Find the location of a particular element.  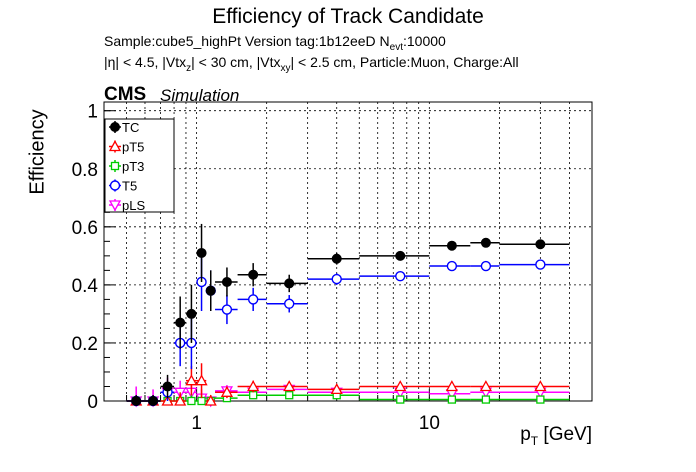

x-axis-label-subscript: T is located at coordinates (534, 440).